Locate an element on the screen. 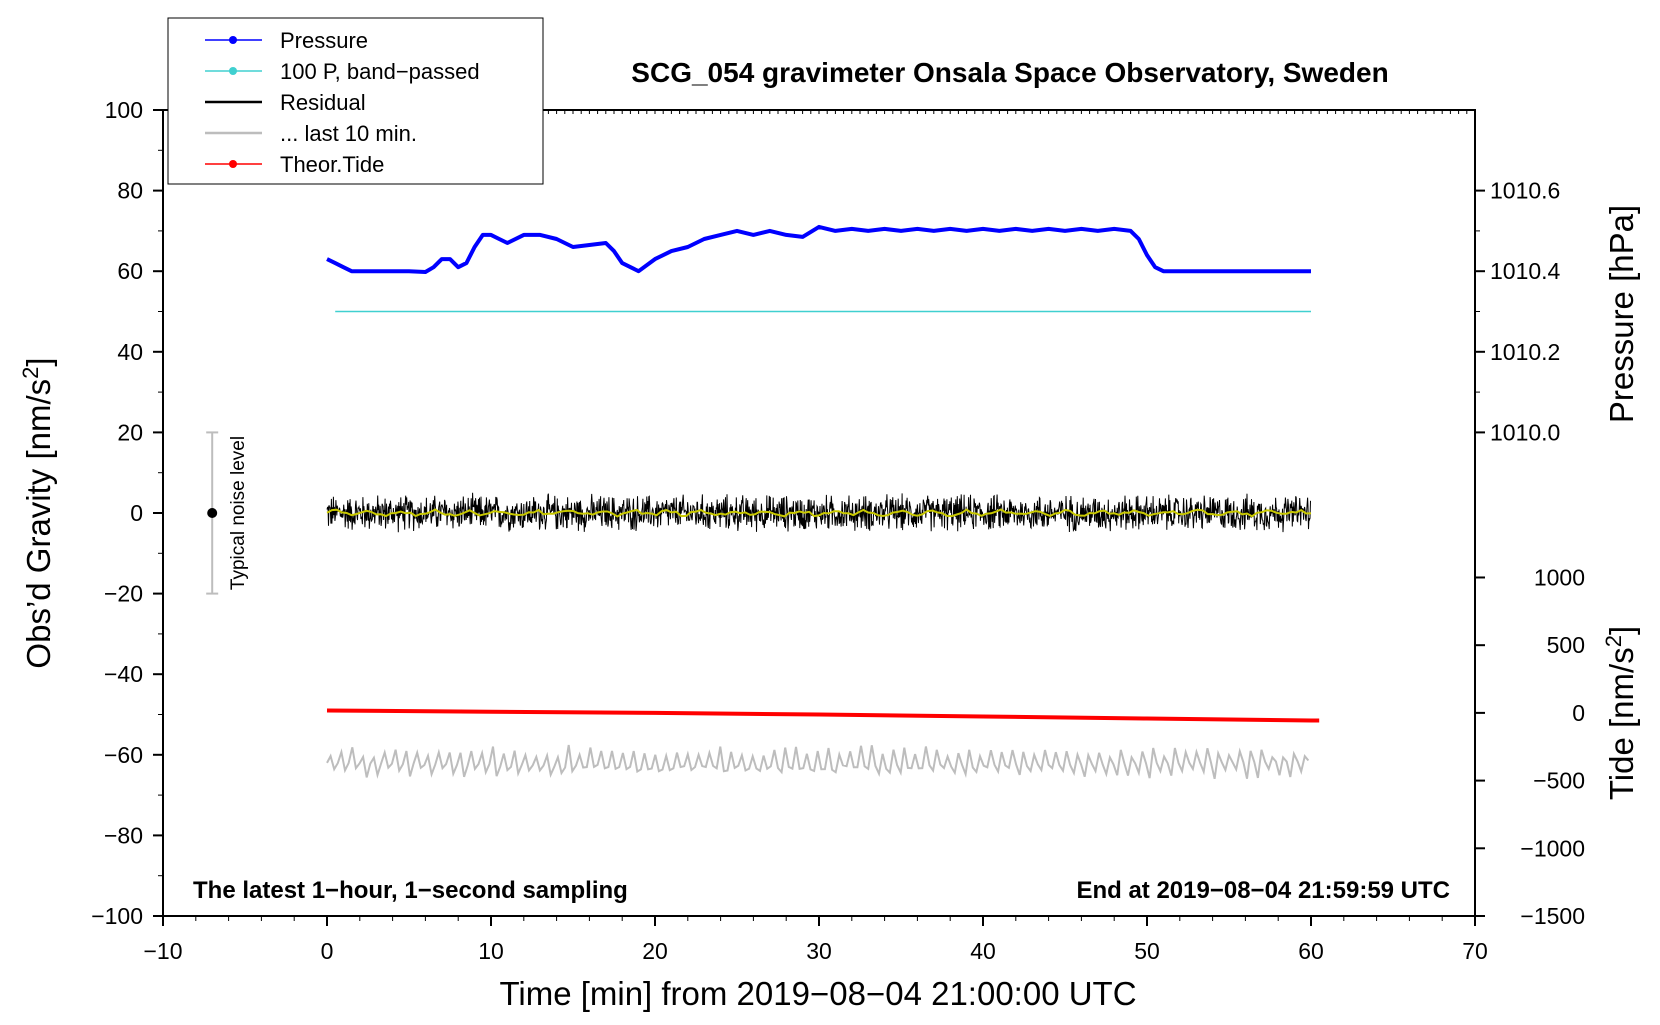 The image size is (1660, 1025). x-tick-label: 0 is located at coordinates (327, 951).